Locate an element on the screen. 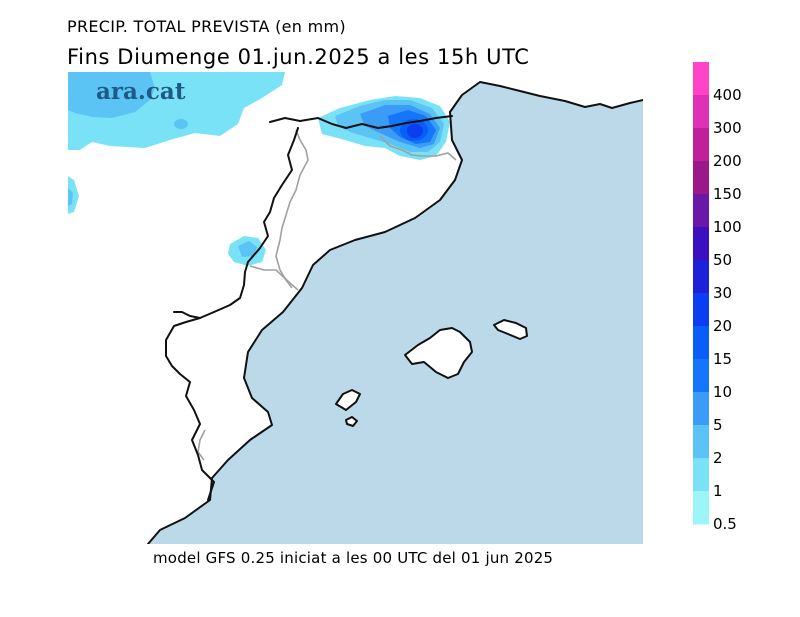 This screenshot has height=617, width=800. legend-label: 20 is located at coordinates (722, 326).